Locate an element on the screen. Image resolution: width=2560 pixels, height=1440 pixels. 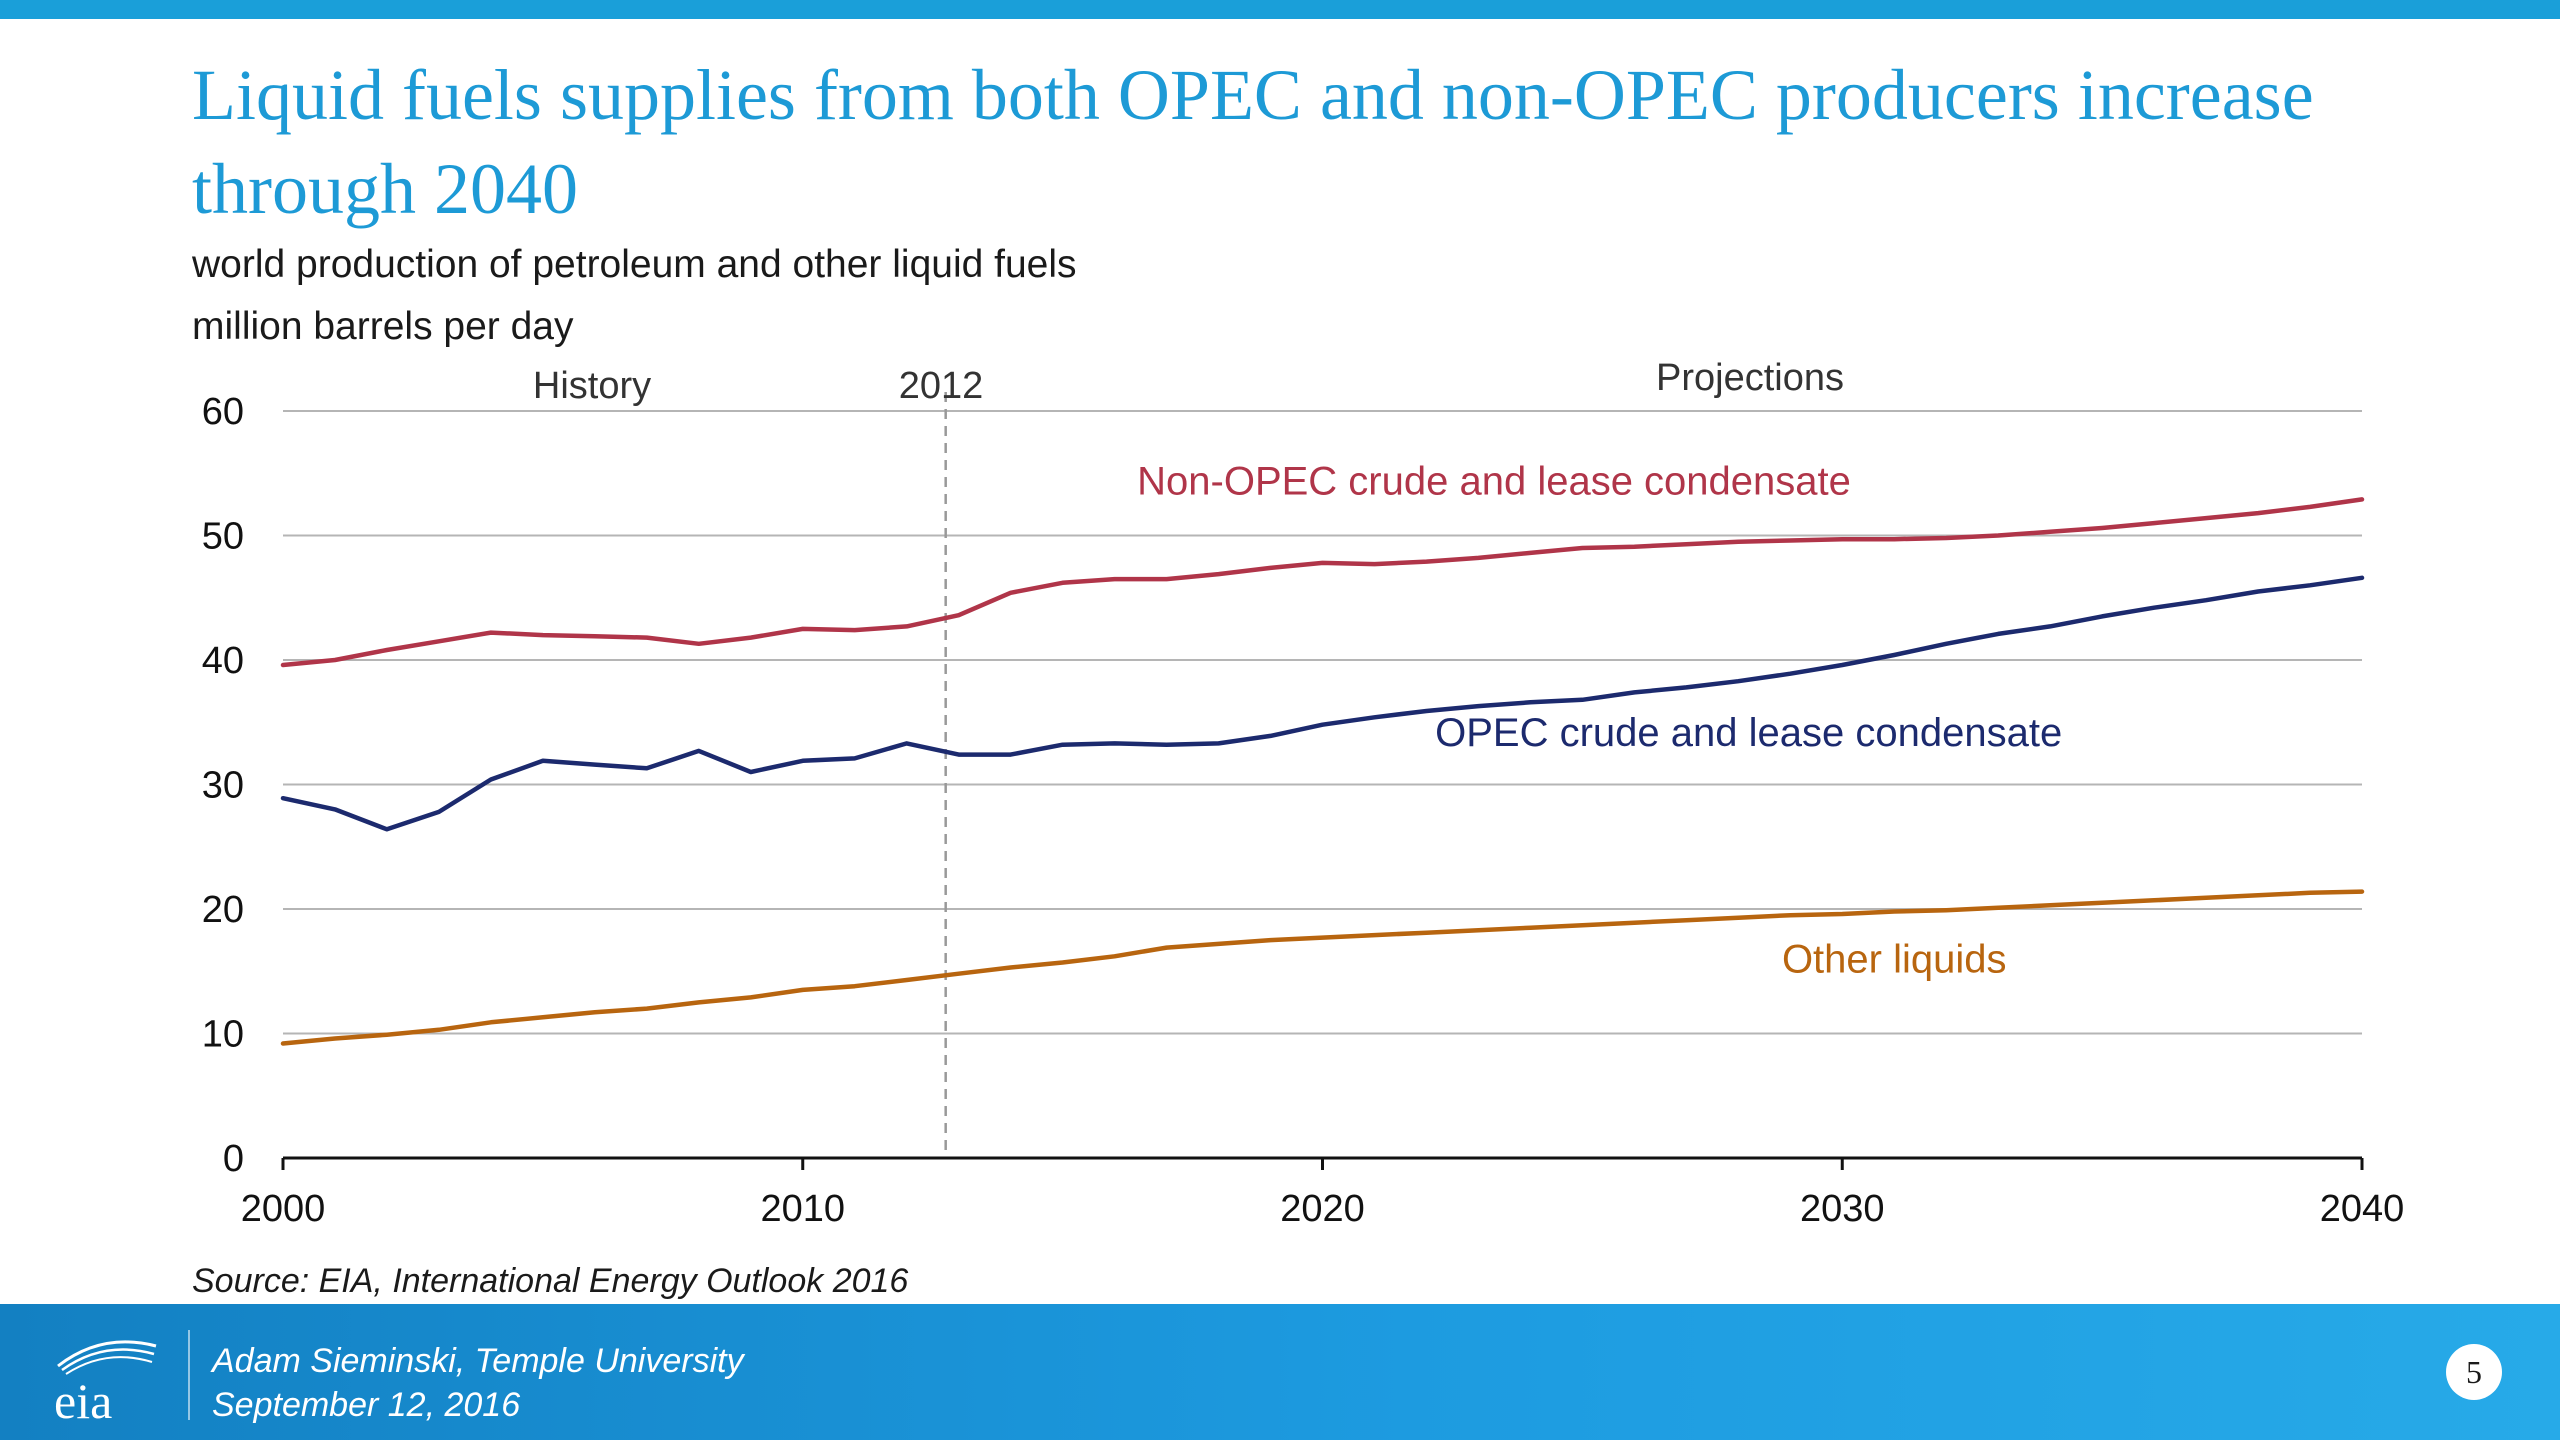
x-tick-label: 2040 is located at coordinates (2362, 1209).